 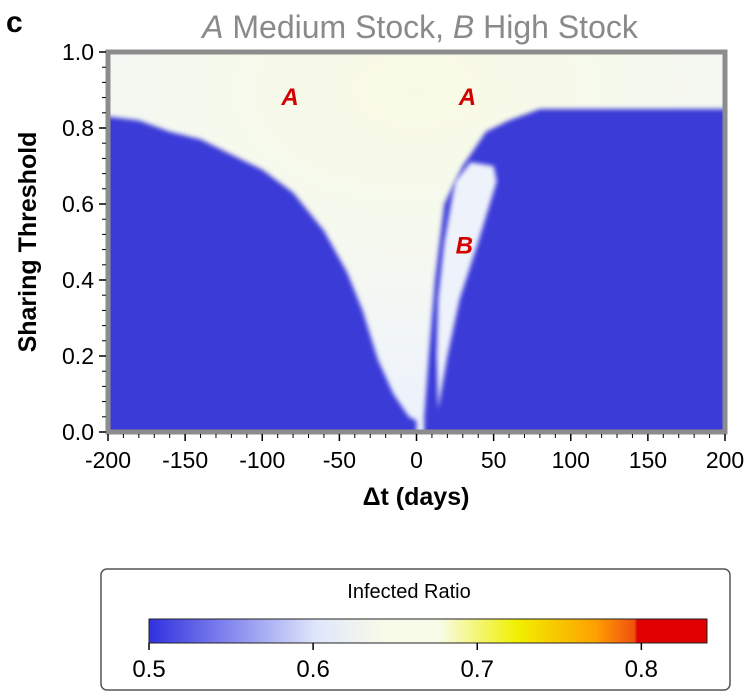 What do you see at coordinates (556, 27) in the screenshot?
I see `title-series-b-text: High Stock` at bounding box center [556, 27].